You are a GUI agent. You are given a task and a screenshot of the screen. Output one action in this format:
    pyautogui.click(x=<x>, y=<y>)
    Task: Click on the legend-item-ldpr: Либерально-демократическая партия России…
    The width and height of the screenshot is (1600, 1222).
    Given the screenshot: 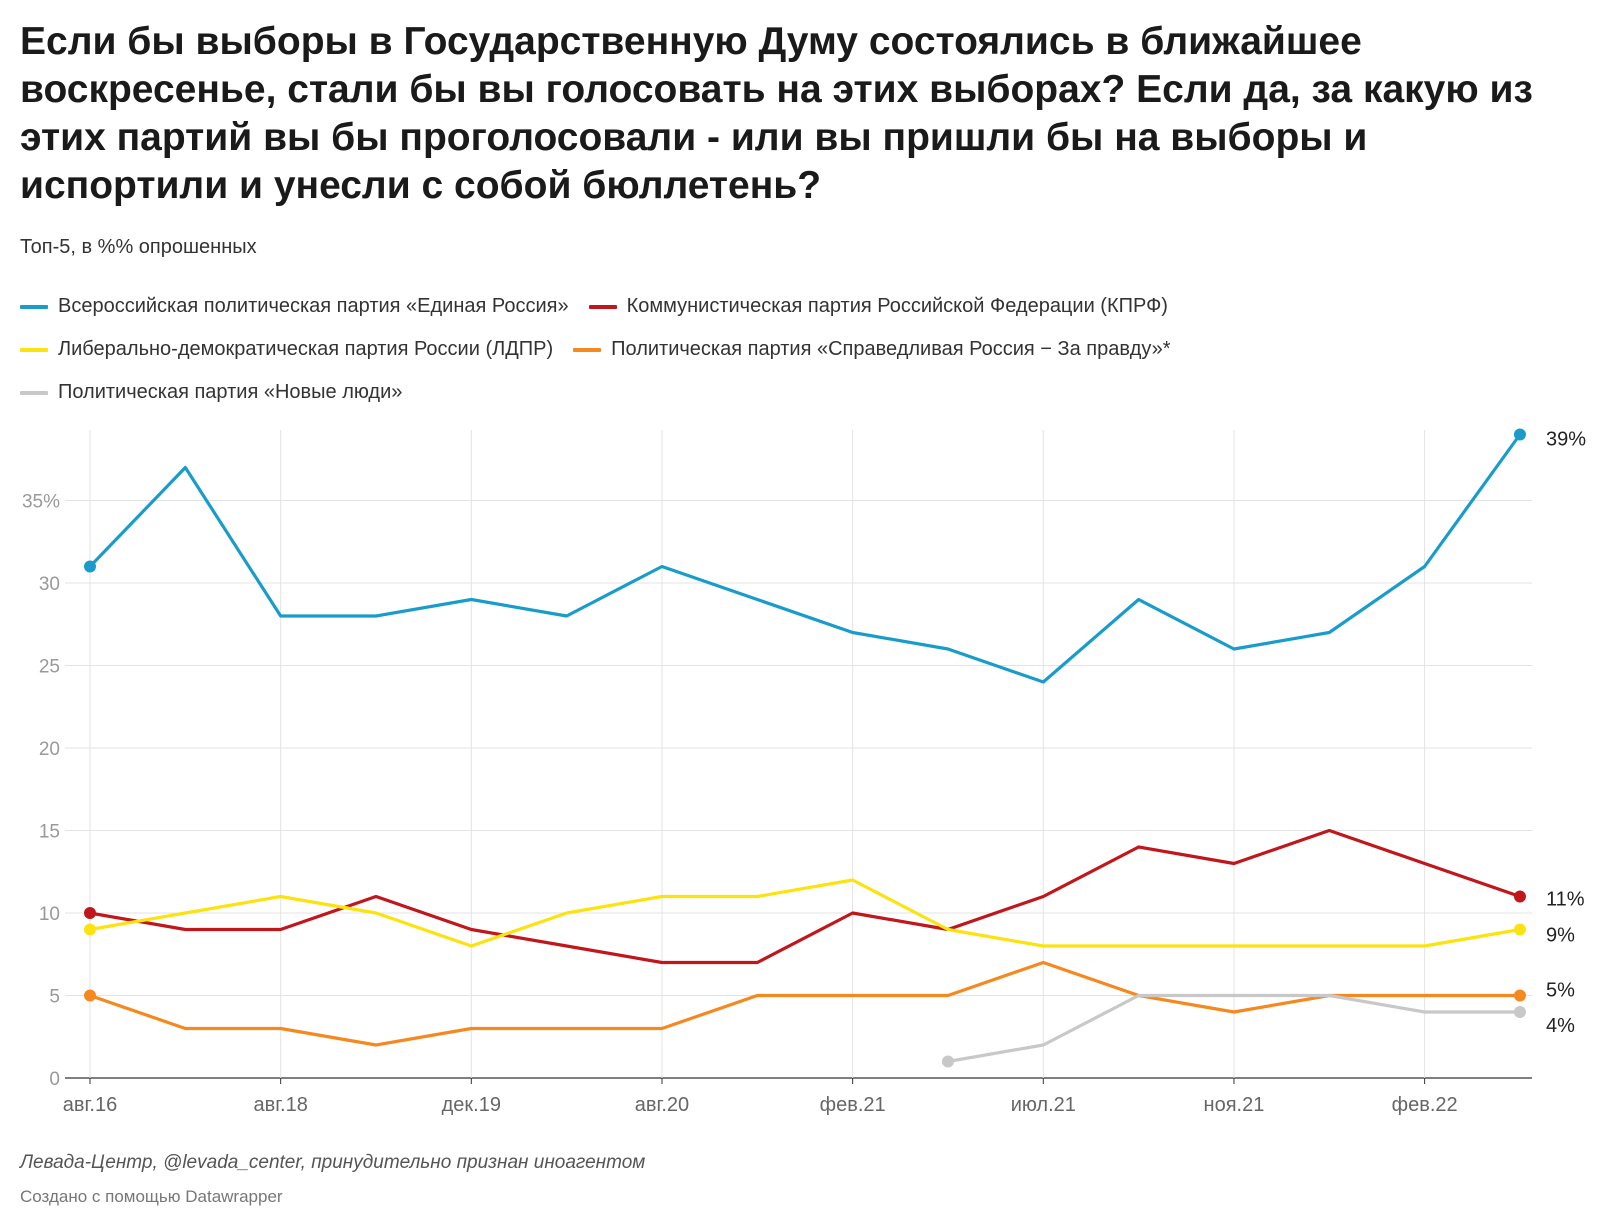 What is the action you would take?
    pyautogui.click(x=286, y=349)
    